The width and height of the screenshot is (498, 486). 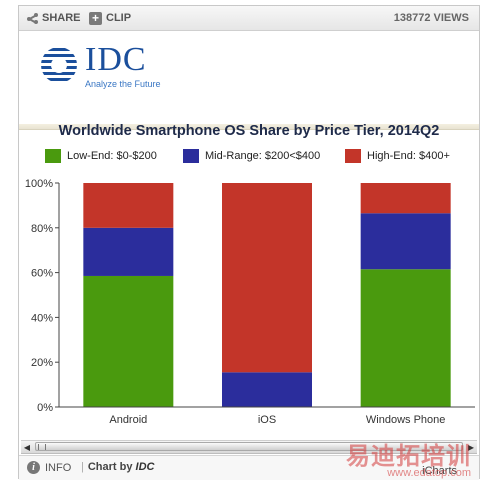 I want to click on chart-by-label: Chart by, so click(x=110, y=467).